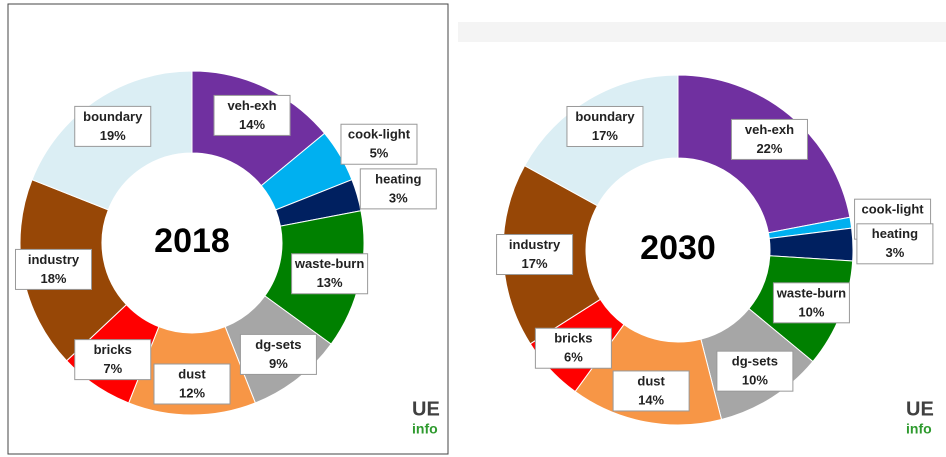 Image resolution: width=946 pixels, height=457 pixels. I want to click on slice-label: boundary 17%, so click(605, 126).